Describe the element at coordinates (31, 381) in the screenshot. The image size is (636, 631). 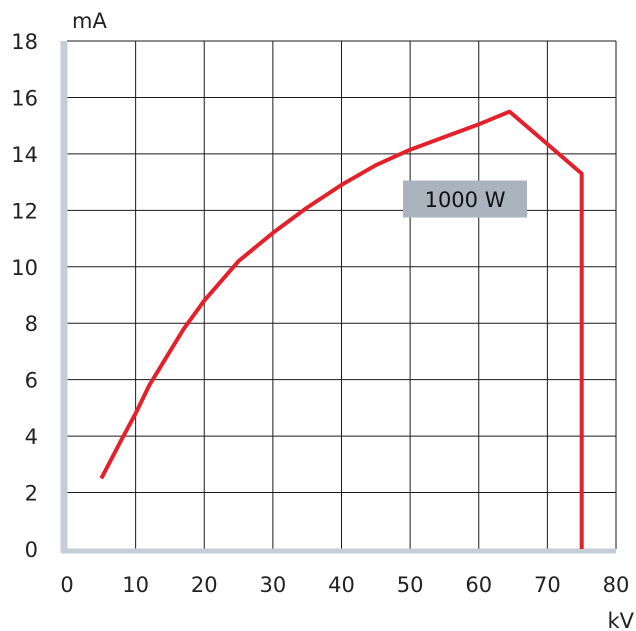
I see `y-tick-label: 6` at that location.